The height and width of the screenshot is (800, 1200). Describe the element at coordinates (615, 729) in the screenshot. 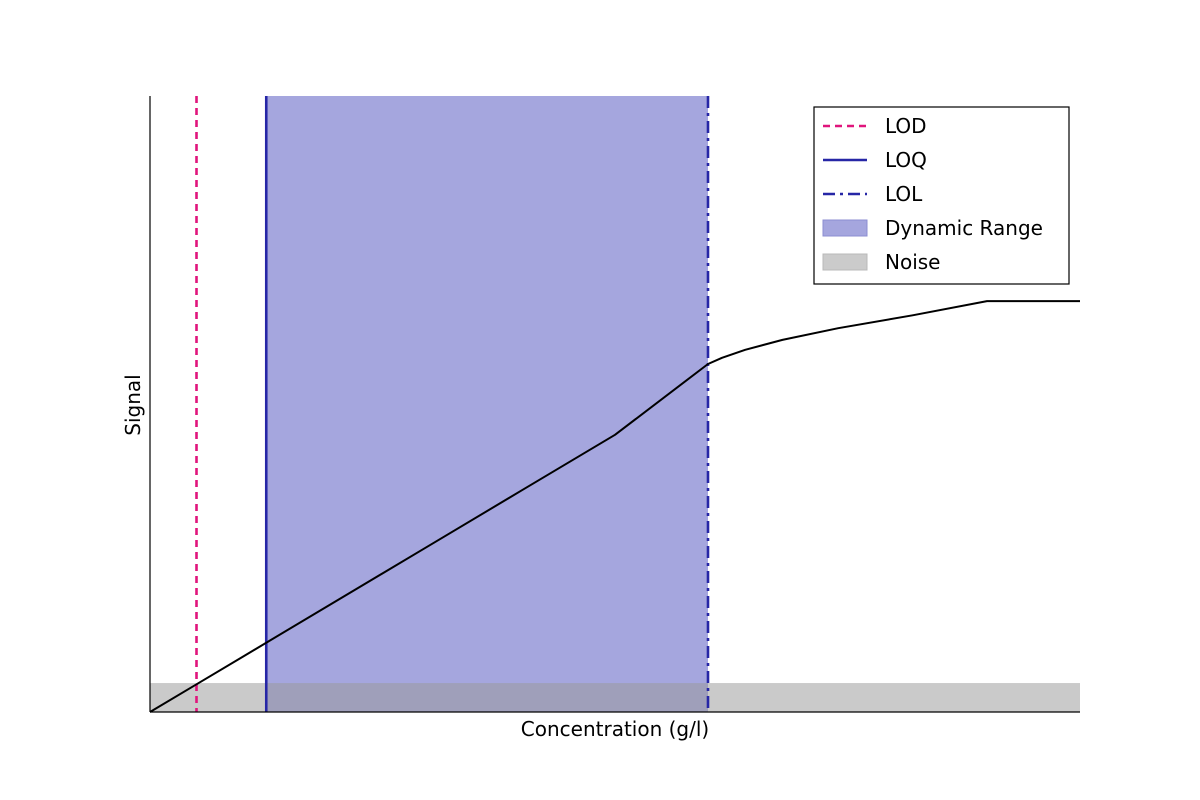

I see `x-axis-label: Concentration (g/l)` at that location.